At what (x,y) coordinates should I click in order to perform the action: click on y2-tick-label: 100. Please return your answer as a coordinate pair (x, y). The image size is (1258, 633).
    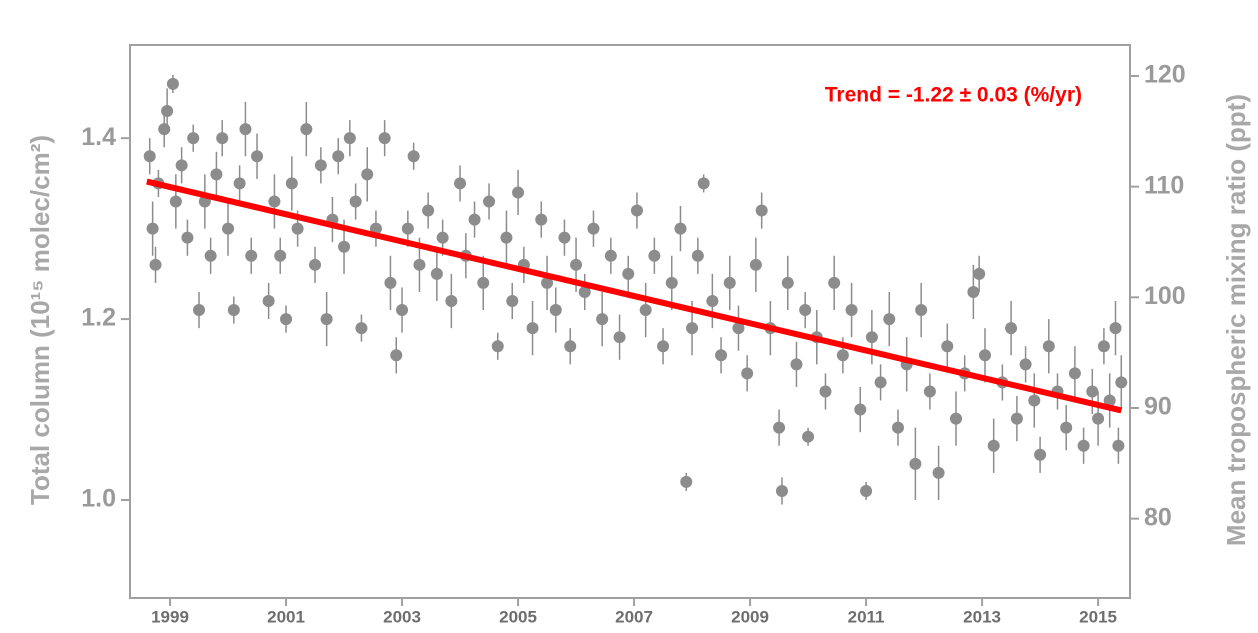
    Looking at the image, I should click on (1165, 296).